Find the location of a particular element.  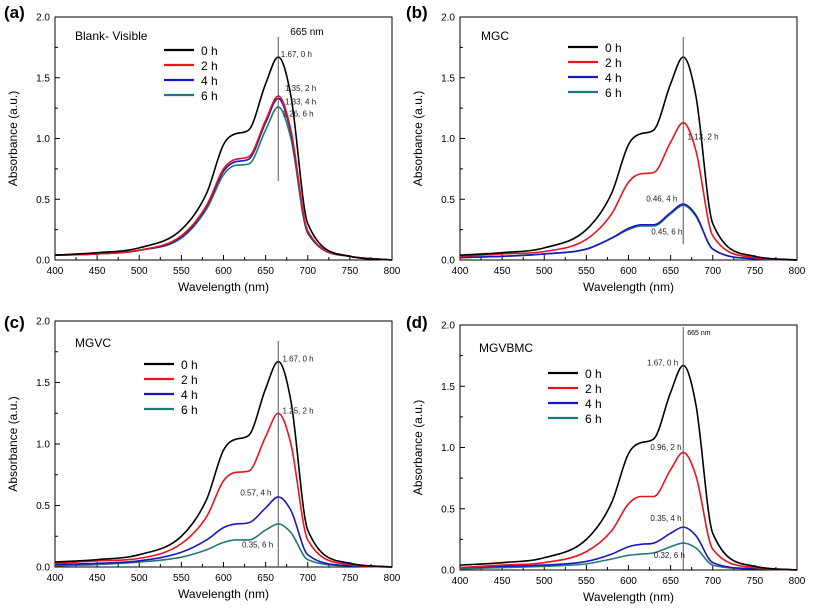

panel-label: (d) is located at coordinates (417, 322).